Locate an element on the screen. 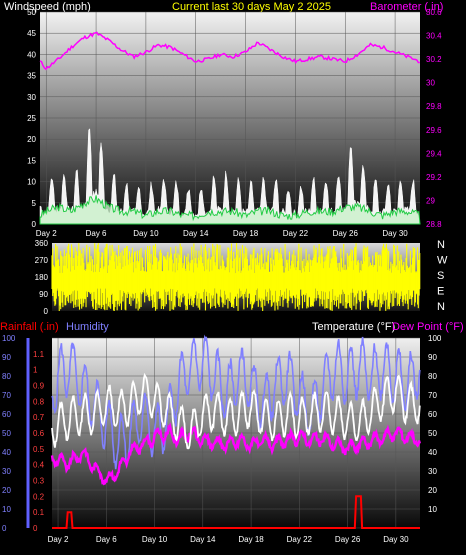 The image size is (466, 555). humidity-tick-label: 100 is located at coordinates (9, 338).